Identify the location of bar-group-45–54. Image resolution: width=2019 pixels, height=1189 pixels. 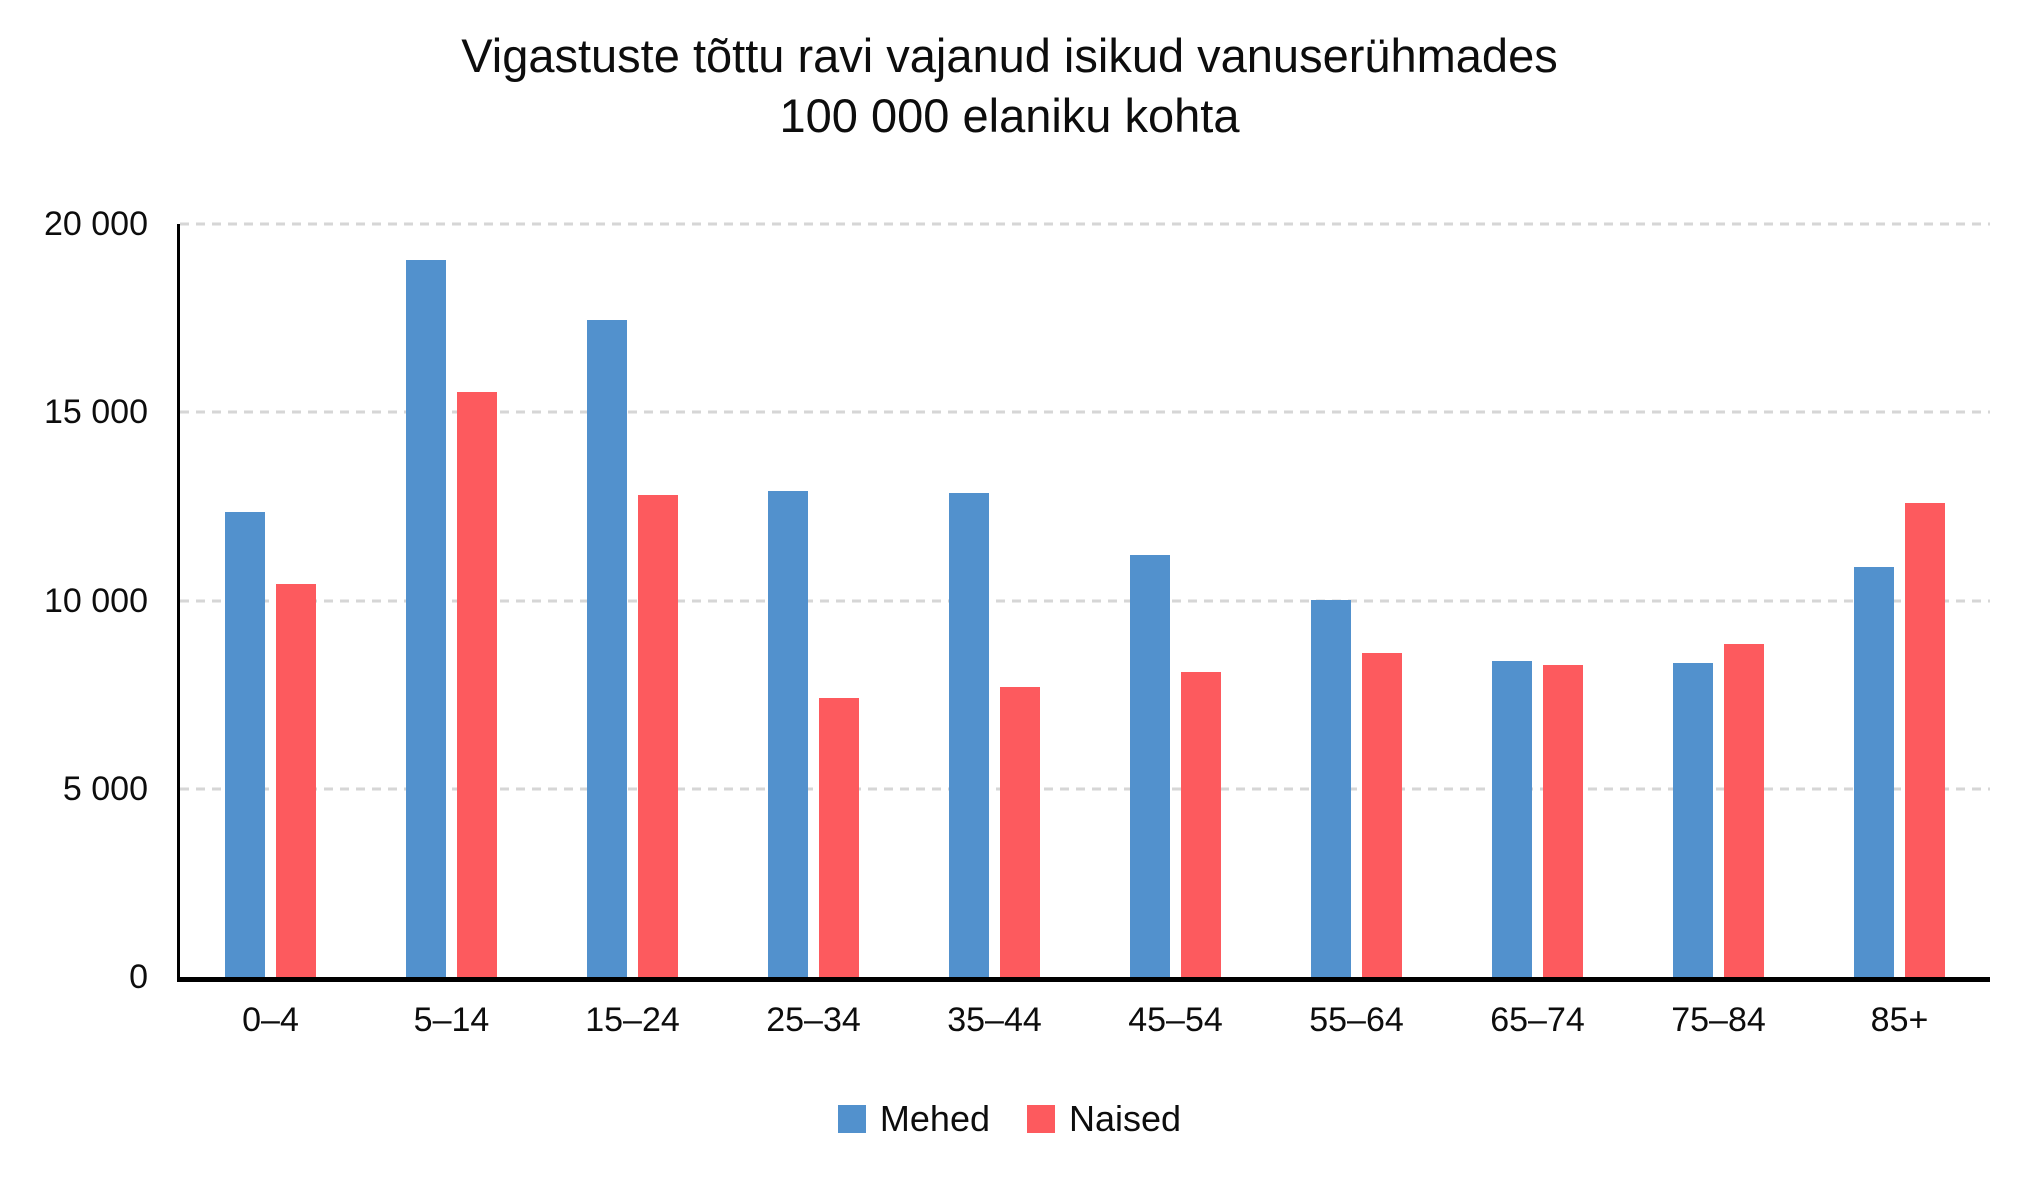
(1175, 600).